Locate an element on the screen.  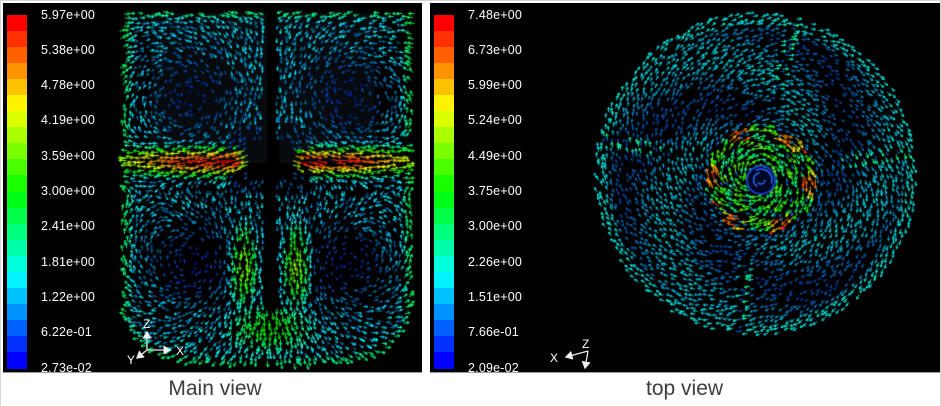
legend-tick-label: 2.26e+00 is located at coordinates (495, 261).